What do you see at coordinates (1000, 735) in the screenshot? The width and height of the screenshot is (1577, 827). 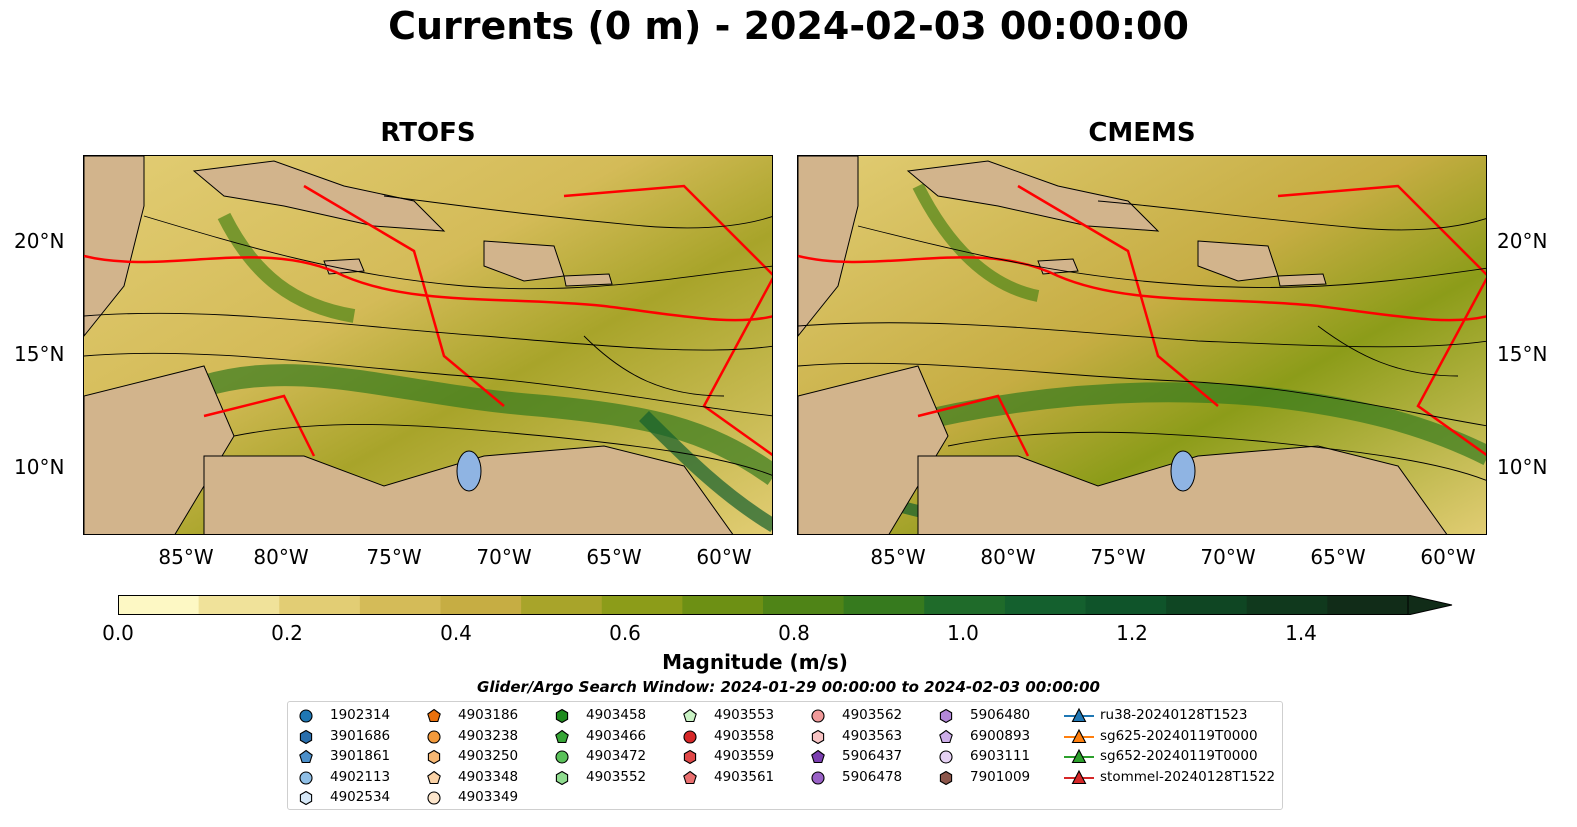 I see `legend-label: 6900893` at bounding box center [1000, 735].